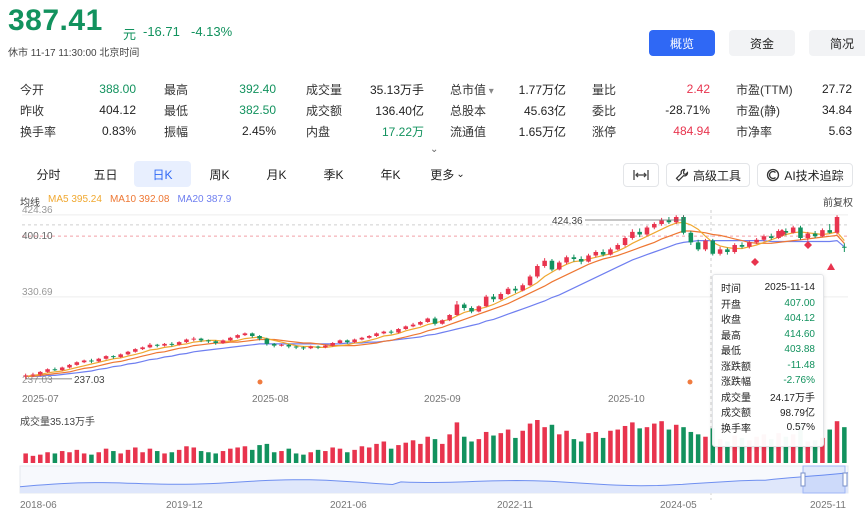 The width and height of the screenshot is (865, 513). I want to click on tab-capital: 资金, so click(762, 43).